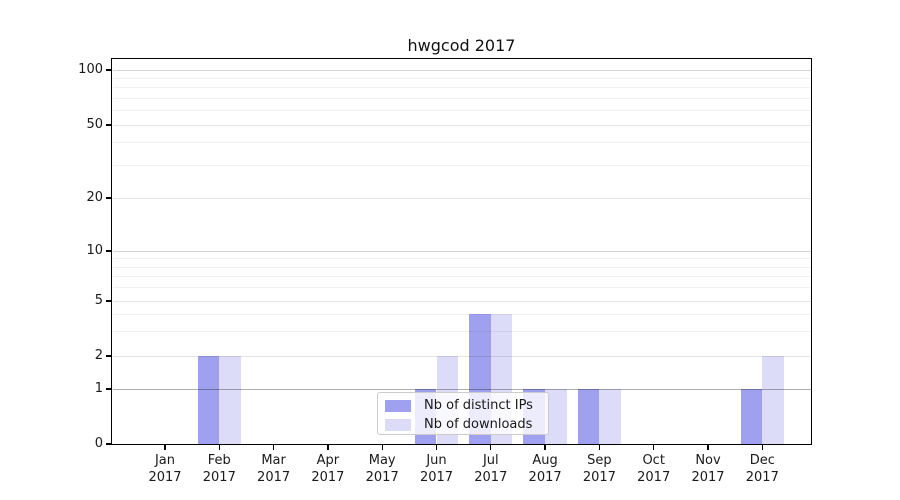  I want to click on x-tick-sep, so click(599, 447).